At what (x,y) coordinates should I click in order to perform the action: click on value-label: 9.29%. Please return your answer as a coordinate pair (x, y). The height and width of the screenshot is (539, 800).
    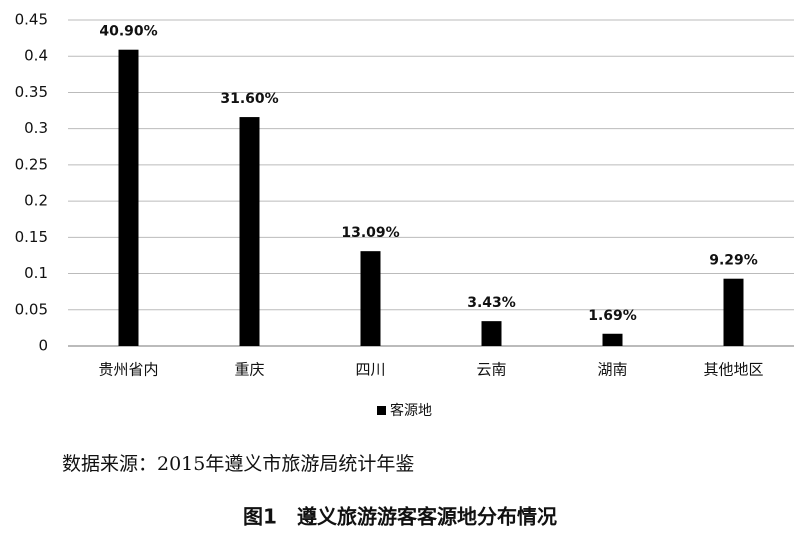
    Looking at the image, I should click on (733, 261).